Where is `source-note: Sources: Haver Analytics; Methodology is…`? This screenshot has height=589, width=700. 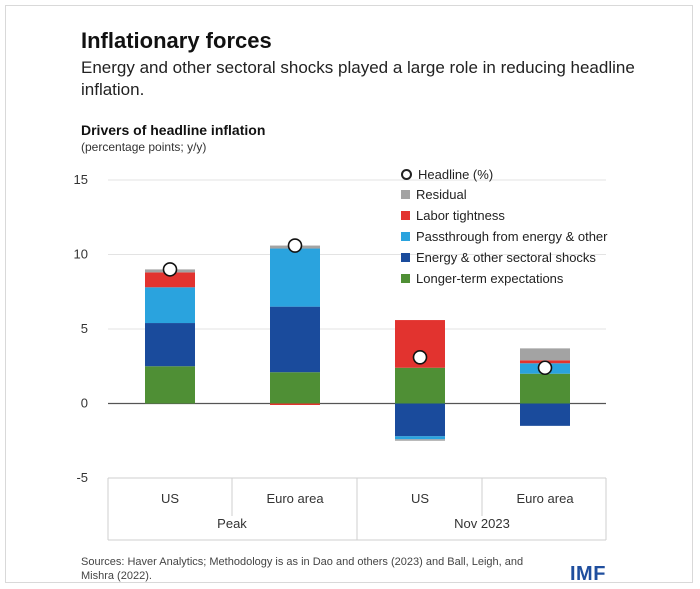 source-note: Sources: Haver Analytics; Methodology is… is located at coordinates (302, 569).